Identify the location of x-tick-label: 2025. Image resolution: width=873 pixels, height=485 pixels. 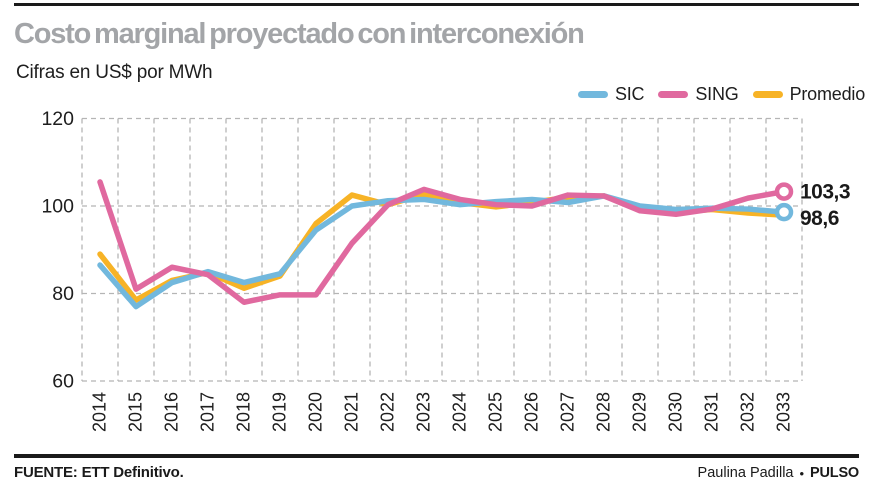
(495, 412).